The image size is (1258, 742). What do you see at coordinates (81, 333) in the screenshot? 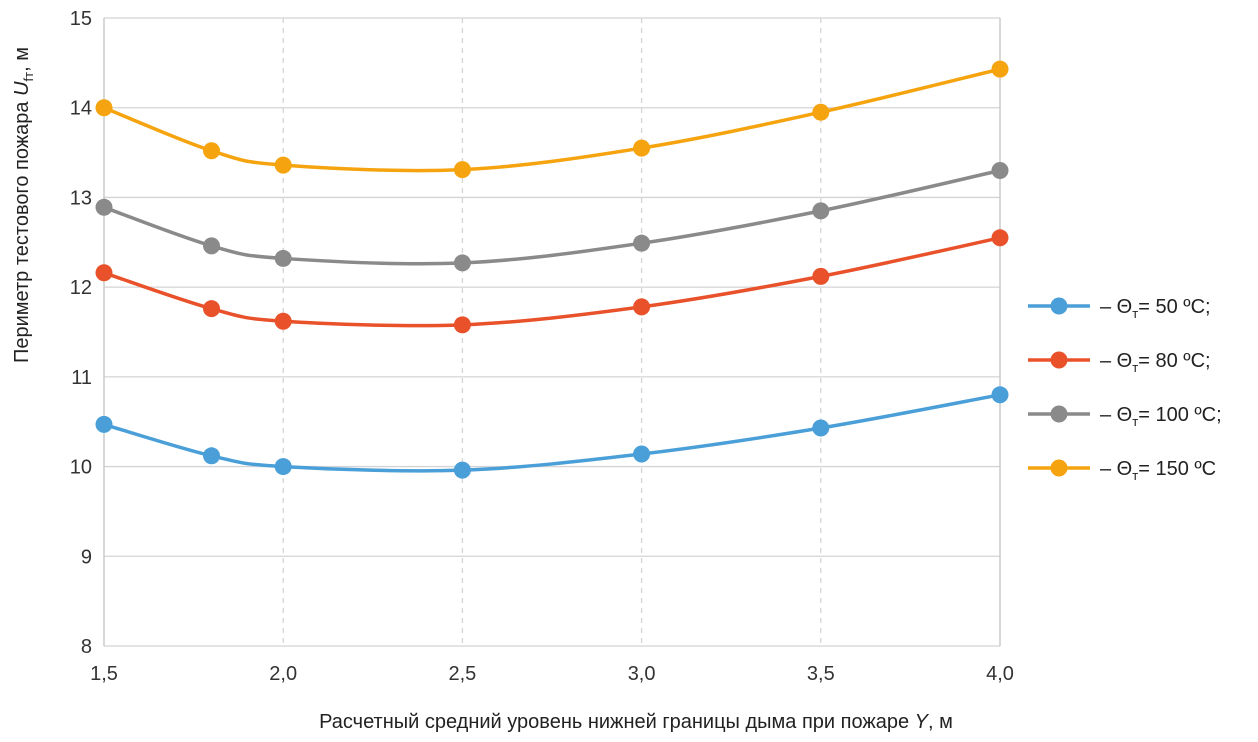
I see `y-axis-ticks: 8 9 10 11 12 13 14 15` at bounding box center [81, 333].